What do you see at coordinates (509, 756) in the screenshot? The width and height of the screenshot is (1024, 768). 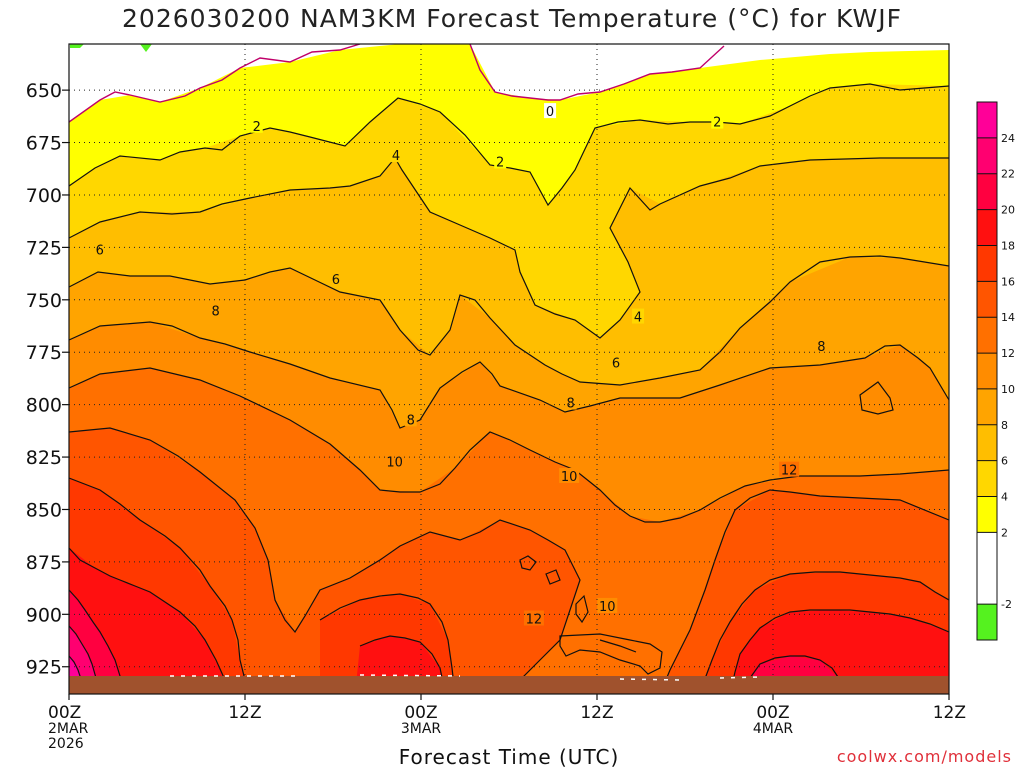 I see `x-axis-label: Forecast Time (UTC)` at bounding box center [509, 756].